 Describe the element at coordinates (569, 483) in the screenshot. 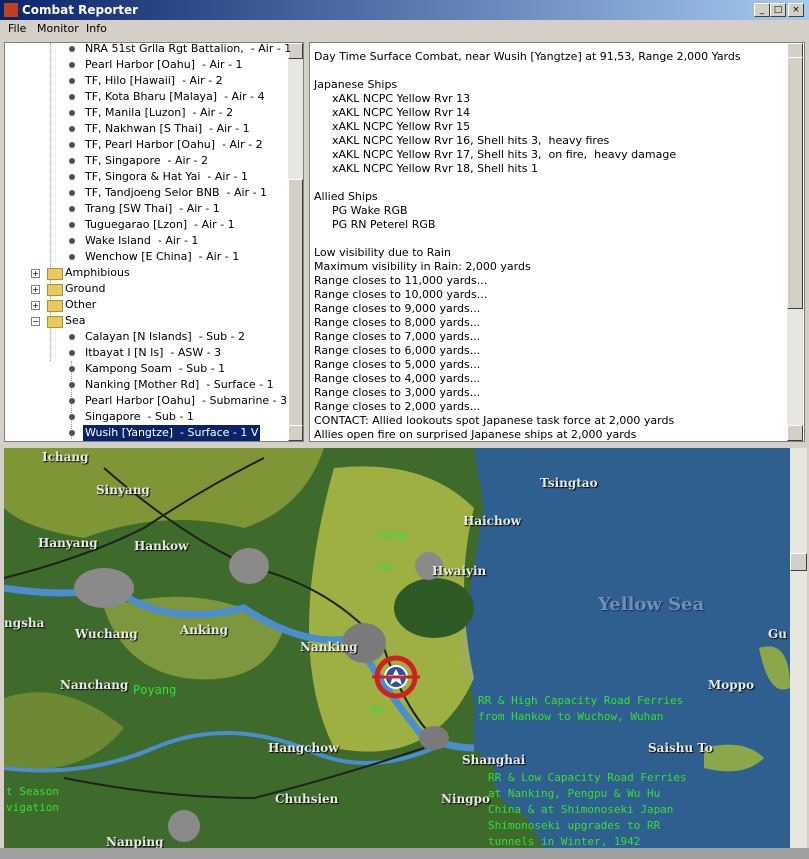

I see `map-label: Tsingtao` at that location.